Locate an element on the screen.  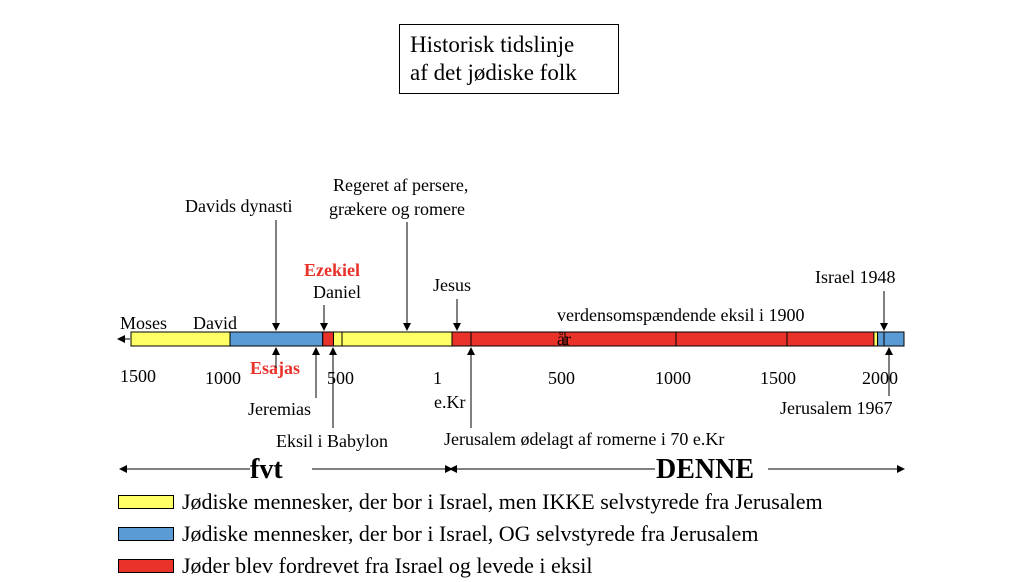
label-daniel: Daniel is located at coordinates (337, 292).